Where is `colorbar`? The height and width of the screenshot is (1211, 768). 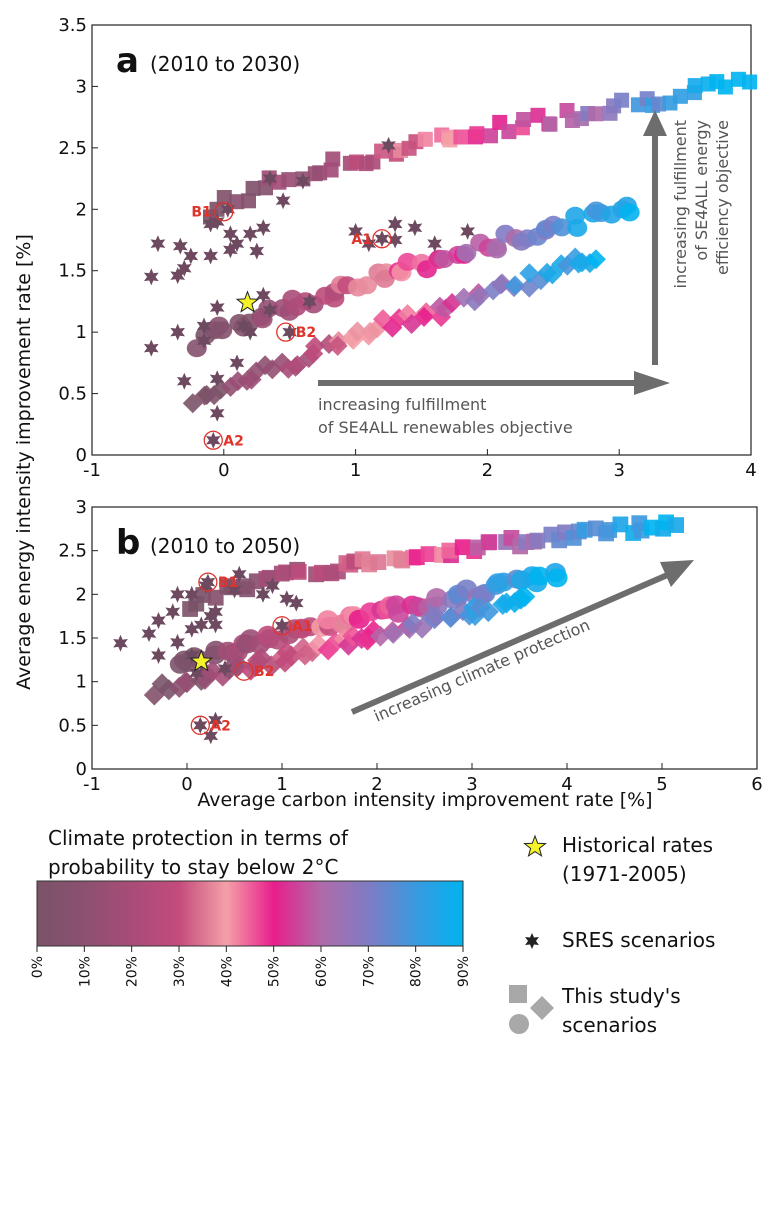
colorbar is located at coordinates (250, 913).